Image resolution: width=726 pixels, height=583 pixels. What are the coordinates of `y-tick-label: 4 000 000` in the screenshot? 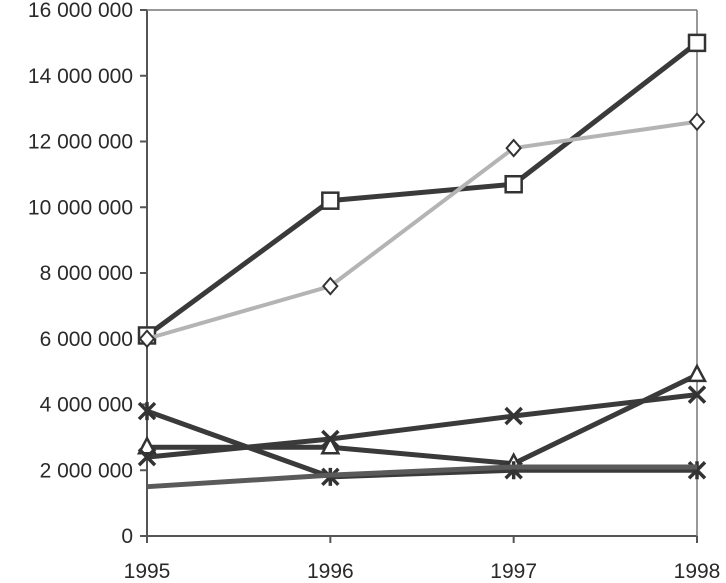 It's located at (86, 405).